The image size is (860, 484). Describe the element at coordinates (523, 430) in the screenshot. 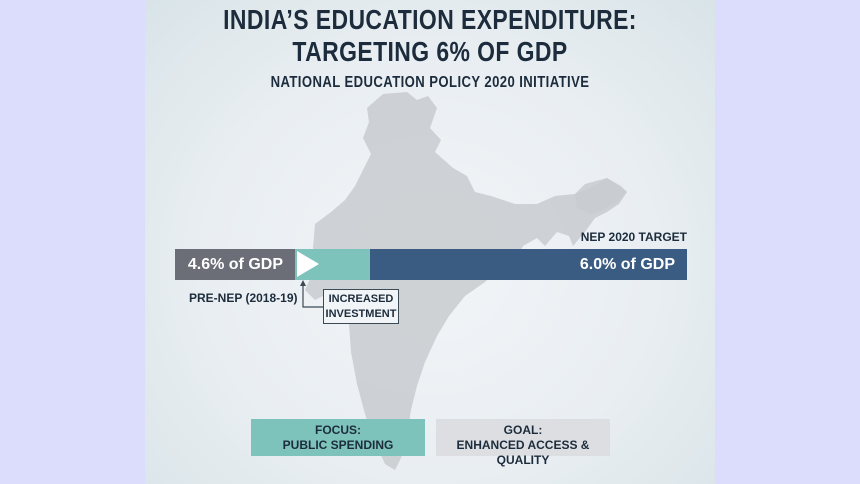

I see `goal-title: GOAL:` at that location.